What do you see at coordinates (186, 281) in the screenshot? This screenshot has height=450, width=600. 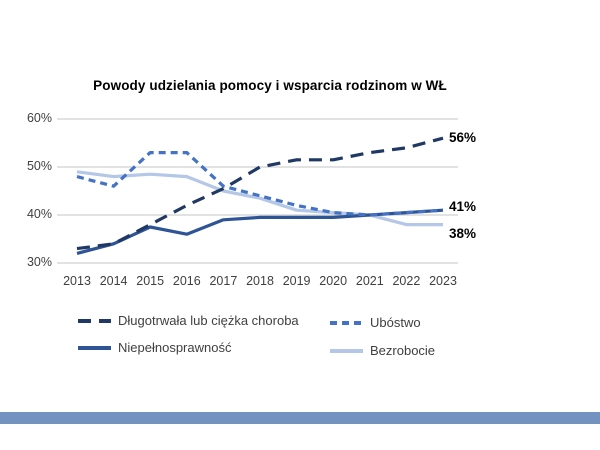 I see `x-tick-label: 2016` at bounding box center [186, 281].